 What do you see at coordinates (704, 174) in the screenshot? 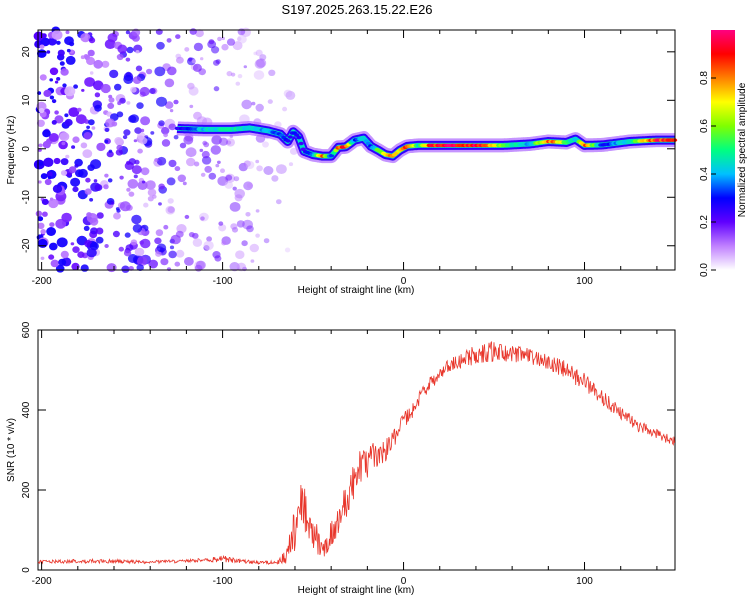
I see `colorbar-tick-label: 0.4` at bounding box center [704, 174].